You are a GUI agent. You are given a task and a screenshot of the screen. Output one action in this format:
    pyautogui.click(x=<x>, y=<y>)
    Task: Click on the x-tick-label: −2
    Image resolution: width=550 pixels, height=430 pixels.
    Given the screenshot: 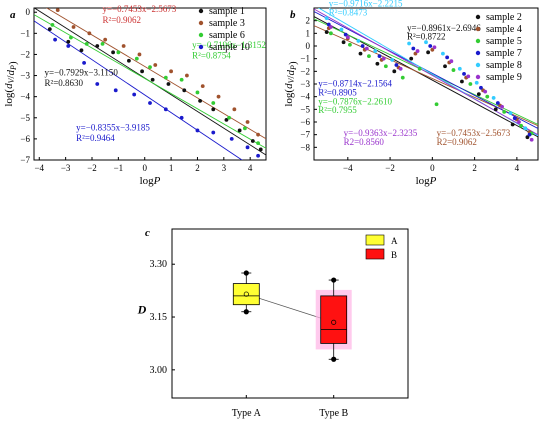 What is the action you would take?
    pyautogui.click(x=390, y=168)
    